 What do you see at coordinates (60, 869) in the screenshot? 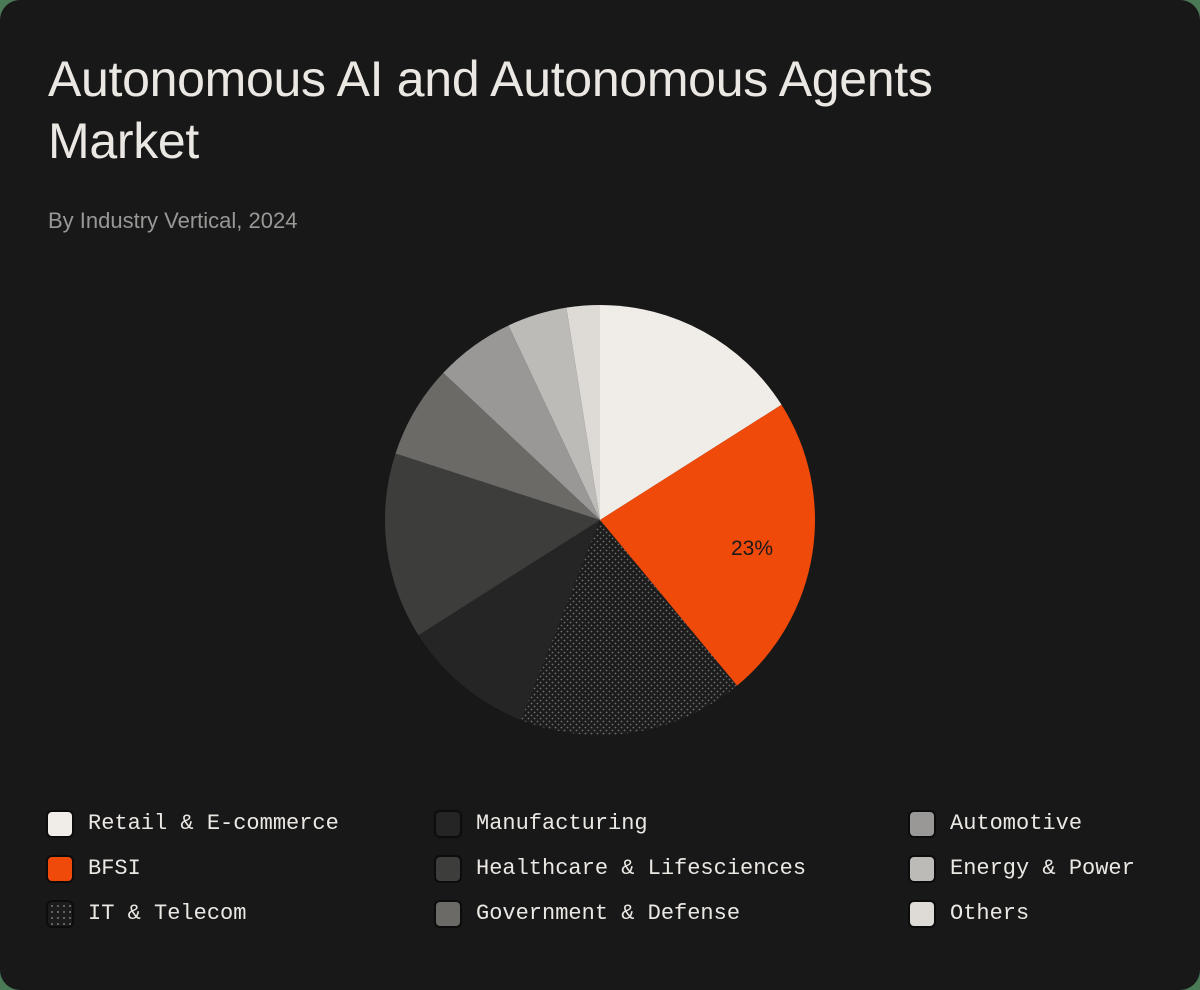
I see `legend-swatch-bfsi` at bounding box center [60, 869].